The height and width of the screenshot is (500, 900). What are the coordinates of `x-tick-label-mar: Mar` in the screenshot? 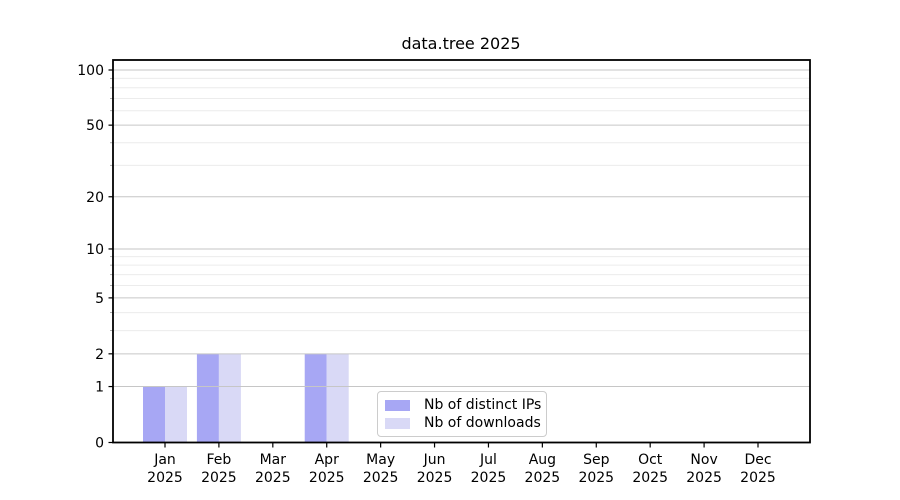 It's located at (273, 460).